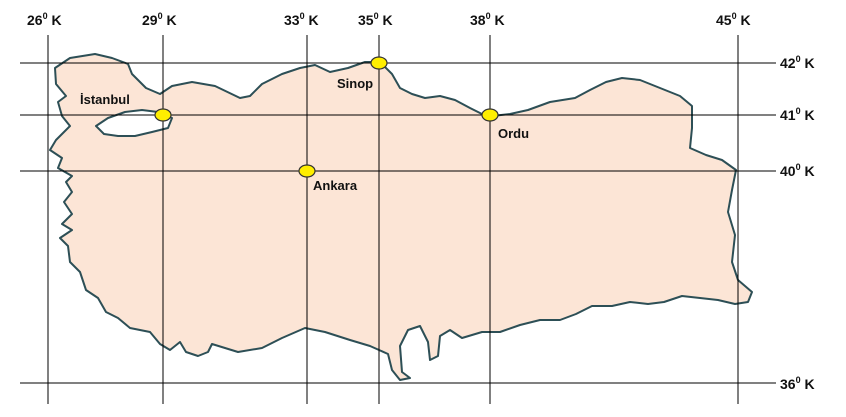 Image resolution: width=846 pixels, height=417 pixels. I want to click on city-label-istanbul: İstanbul, so click(105, 99).